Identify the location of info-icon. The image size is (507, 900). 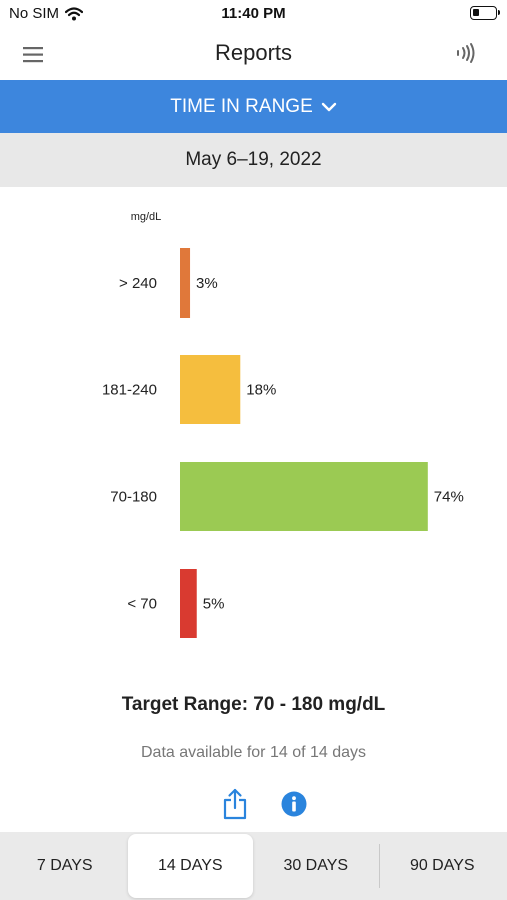
(294, 804).